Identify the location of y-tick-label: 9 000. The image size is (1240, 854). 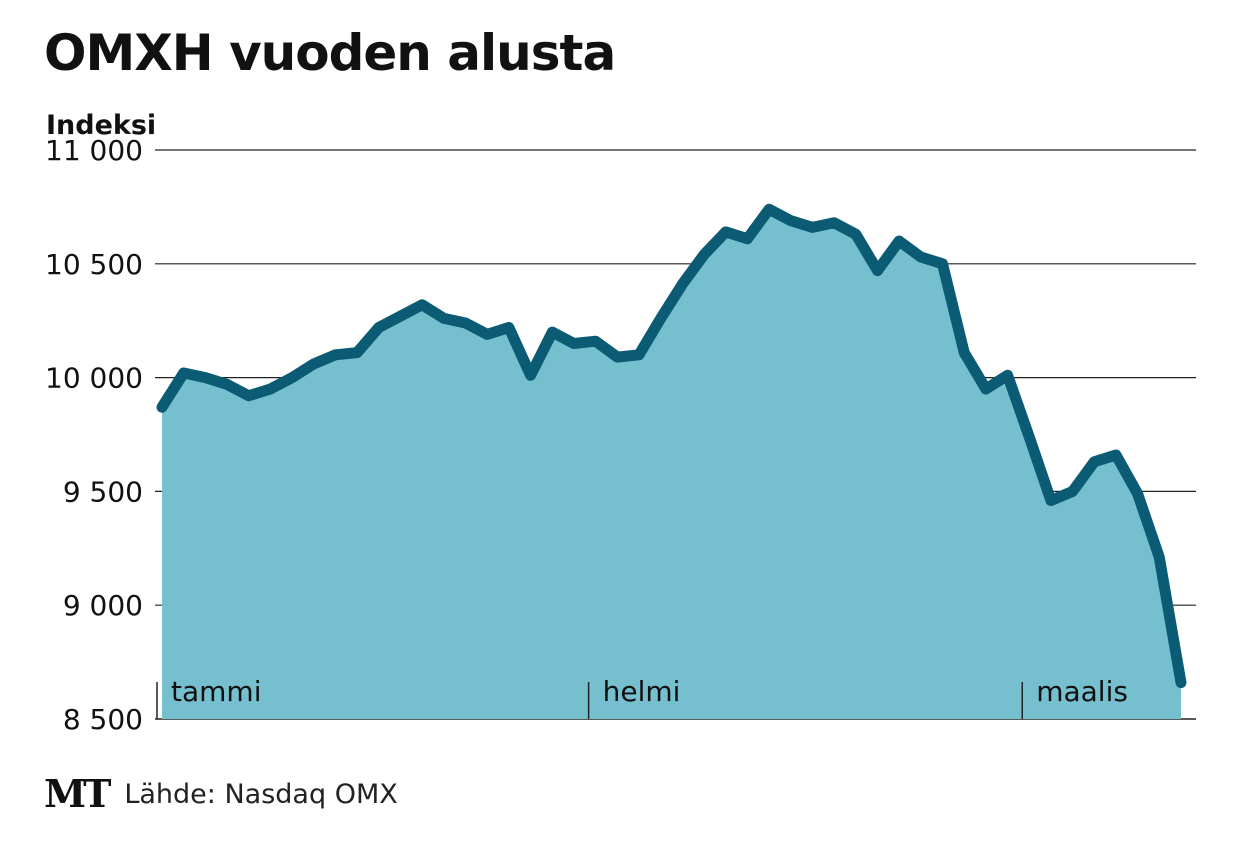
(103, 605).